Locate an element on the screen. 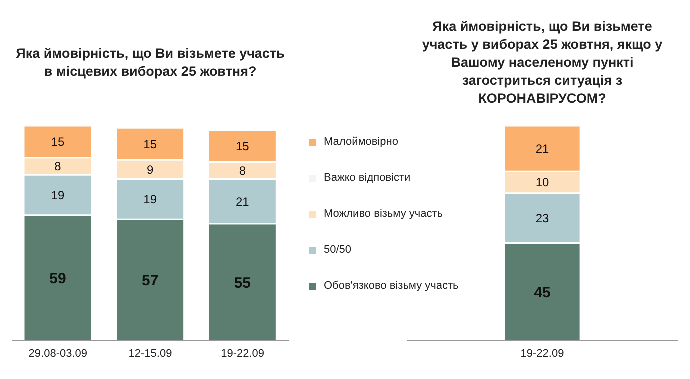  text: Обов'язково візьму участь is located at coordinates (391, 286).